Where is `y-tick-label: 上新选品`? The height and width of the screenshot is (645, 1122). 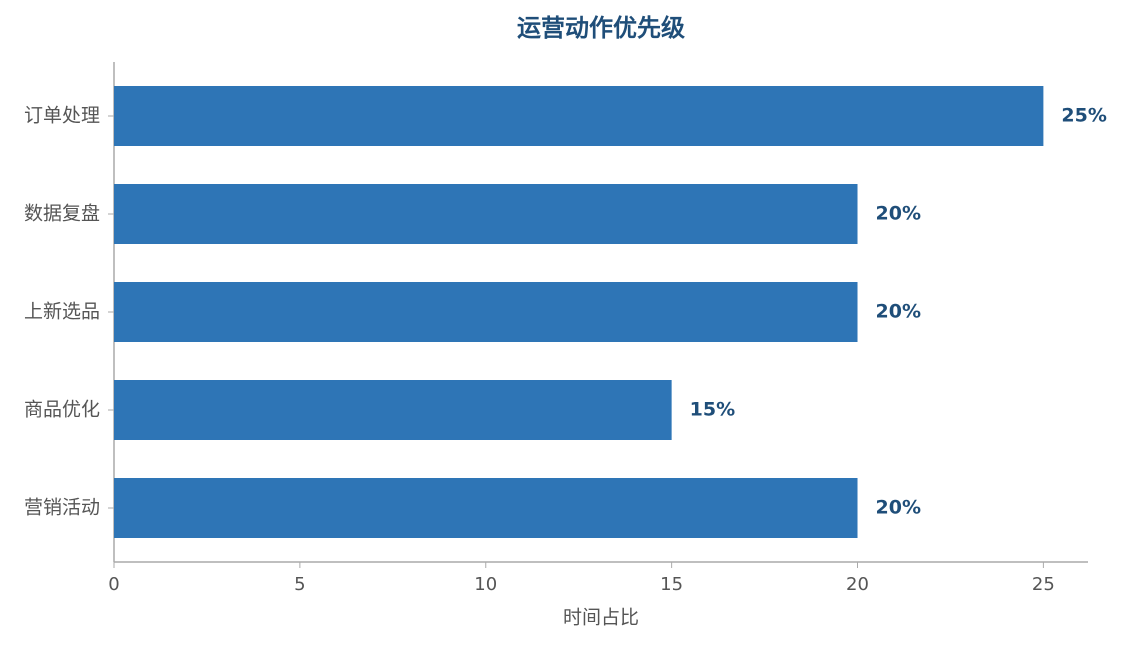
y-tick-label: 上新选品 is located at coordinates (62, 312).